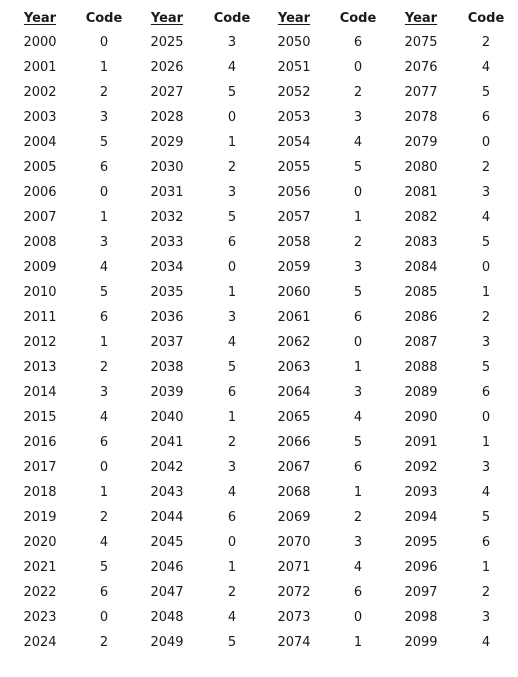 This screenshot has width=518, height=677. Describe the element at coordinates (294, 117) in the screenshot. I see `year-cell: 2053` at that location.